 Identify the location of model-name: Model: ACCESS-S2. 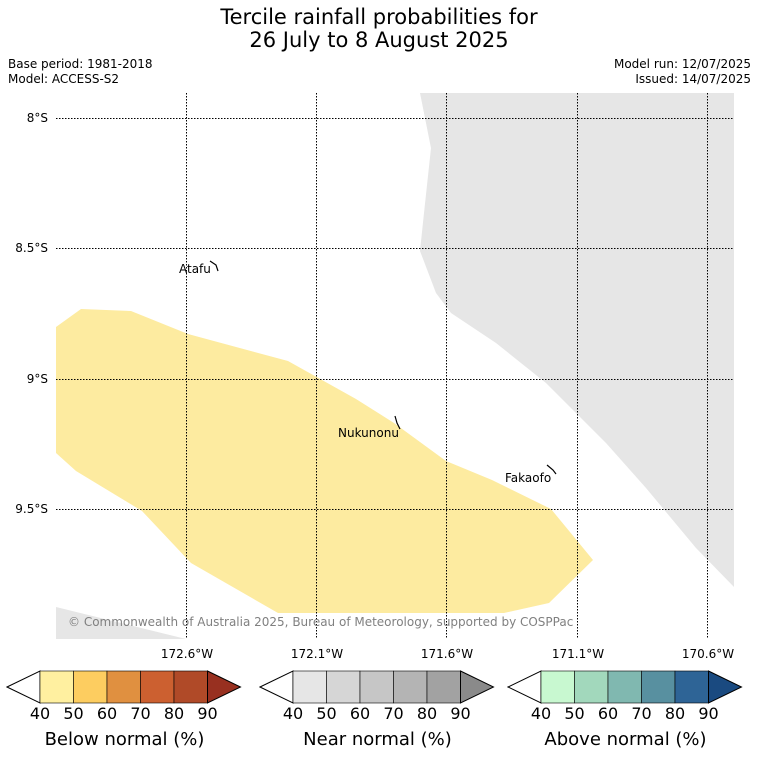
(64, 79).